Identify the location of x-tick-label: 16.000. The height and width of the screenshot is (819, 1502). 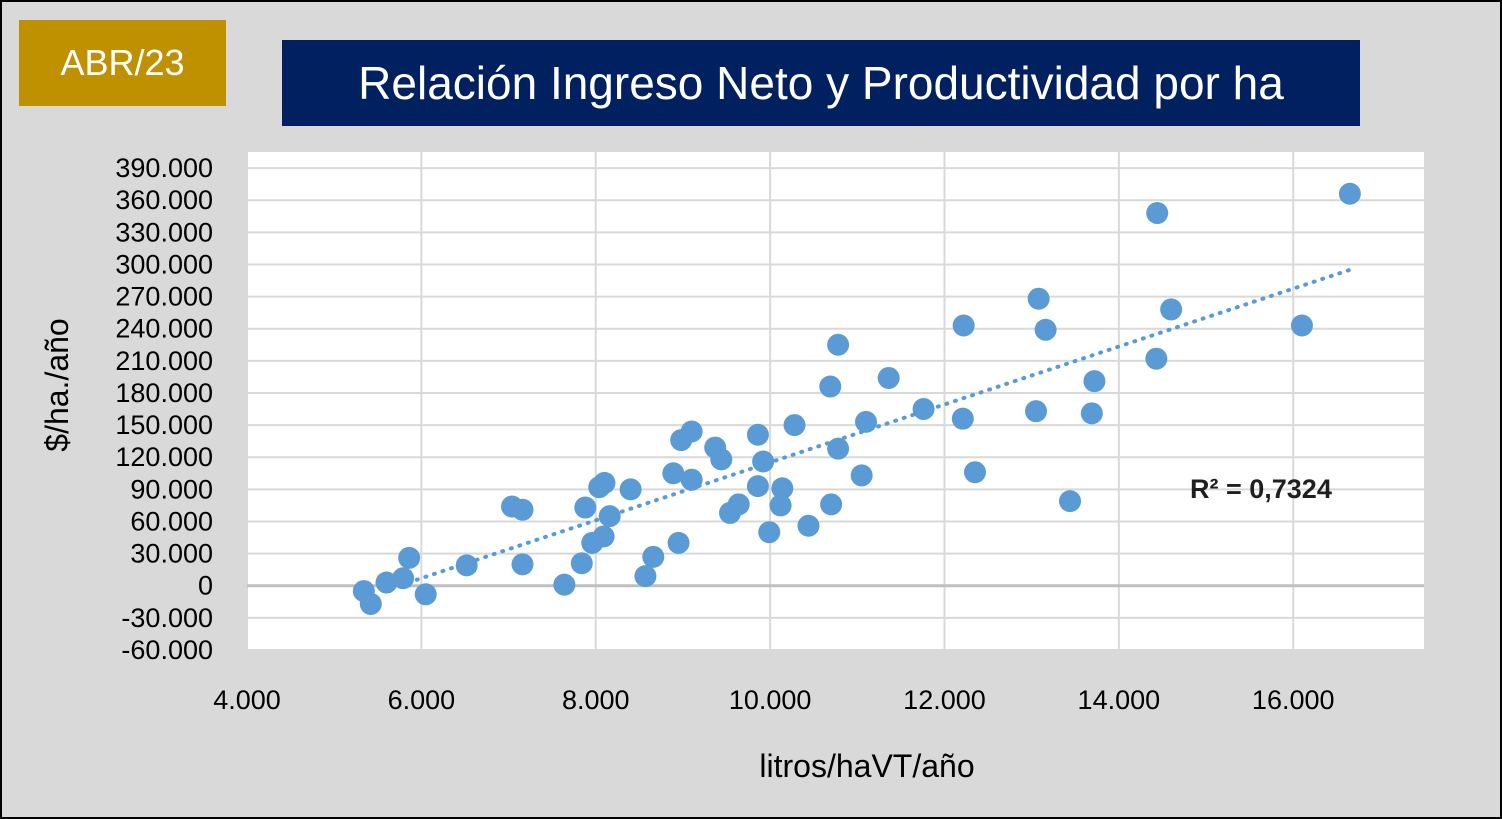
(1293, 700).